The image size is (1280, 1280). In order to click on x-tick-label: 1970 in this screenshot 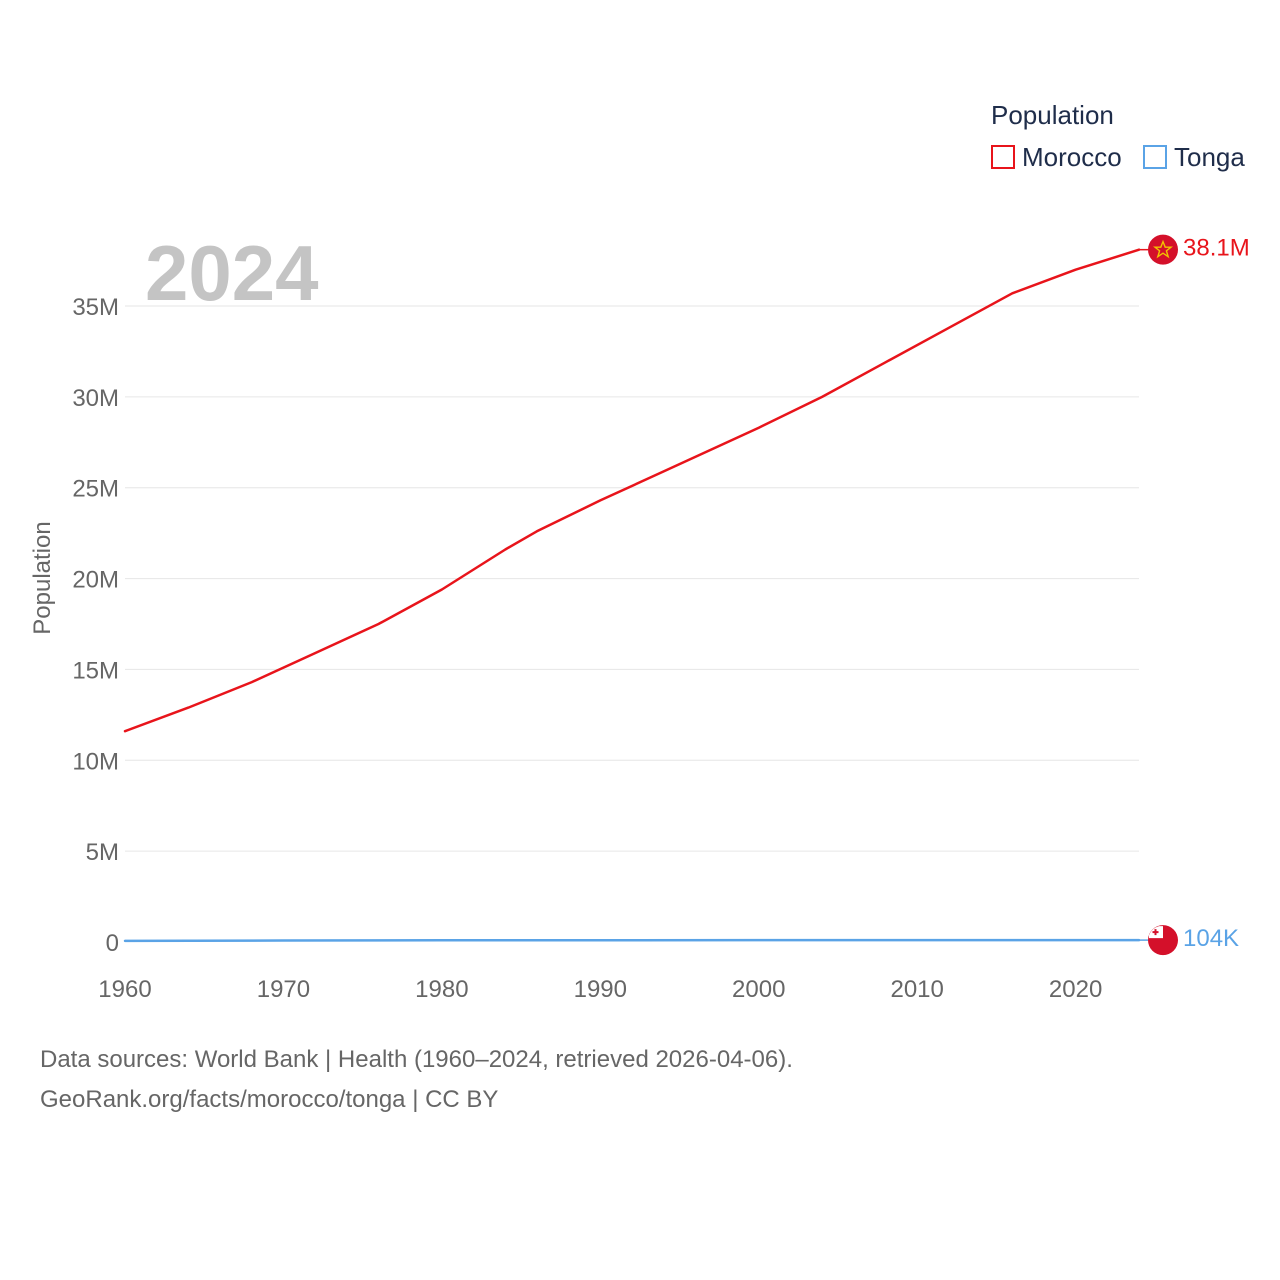, I will do `click(283, 989)`.